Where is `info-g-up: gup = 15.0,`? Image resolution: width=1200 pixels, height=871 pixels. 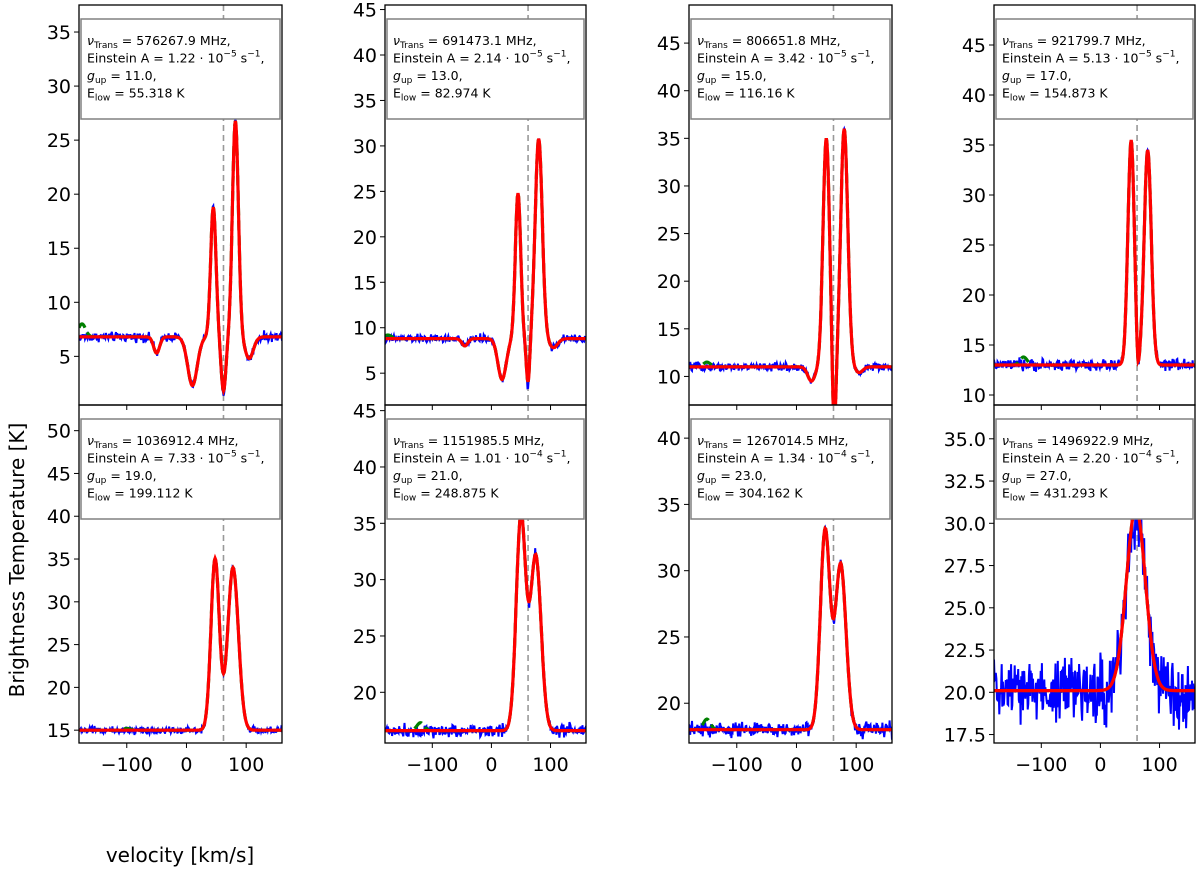 info-g-up: gup = 15.0, is located at coordinates (732, 77).